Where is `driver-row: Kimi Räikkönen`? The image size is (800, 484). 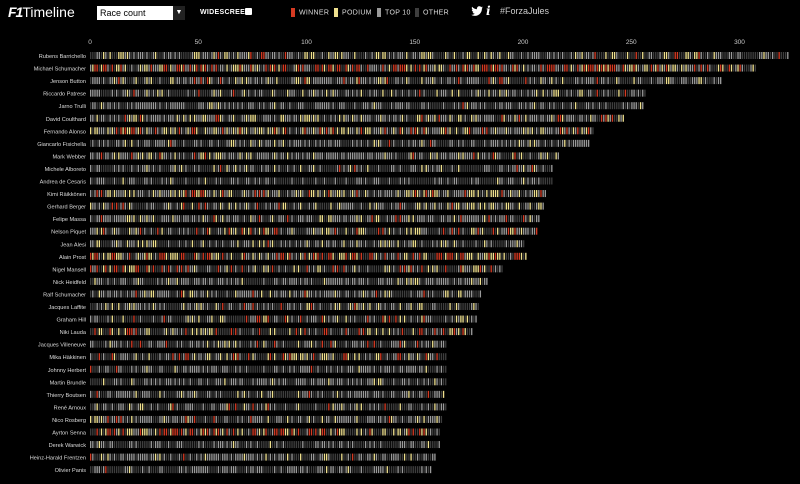 driver-row: Kimi Räikkönen is located at coordinates (296, 194).